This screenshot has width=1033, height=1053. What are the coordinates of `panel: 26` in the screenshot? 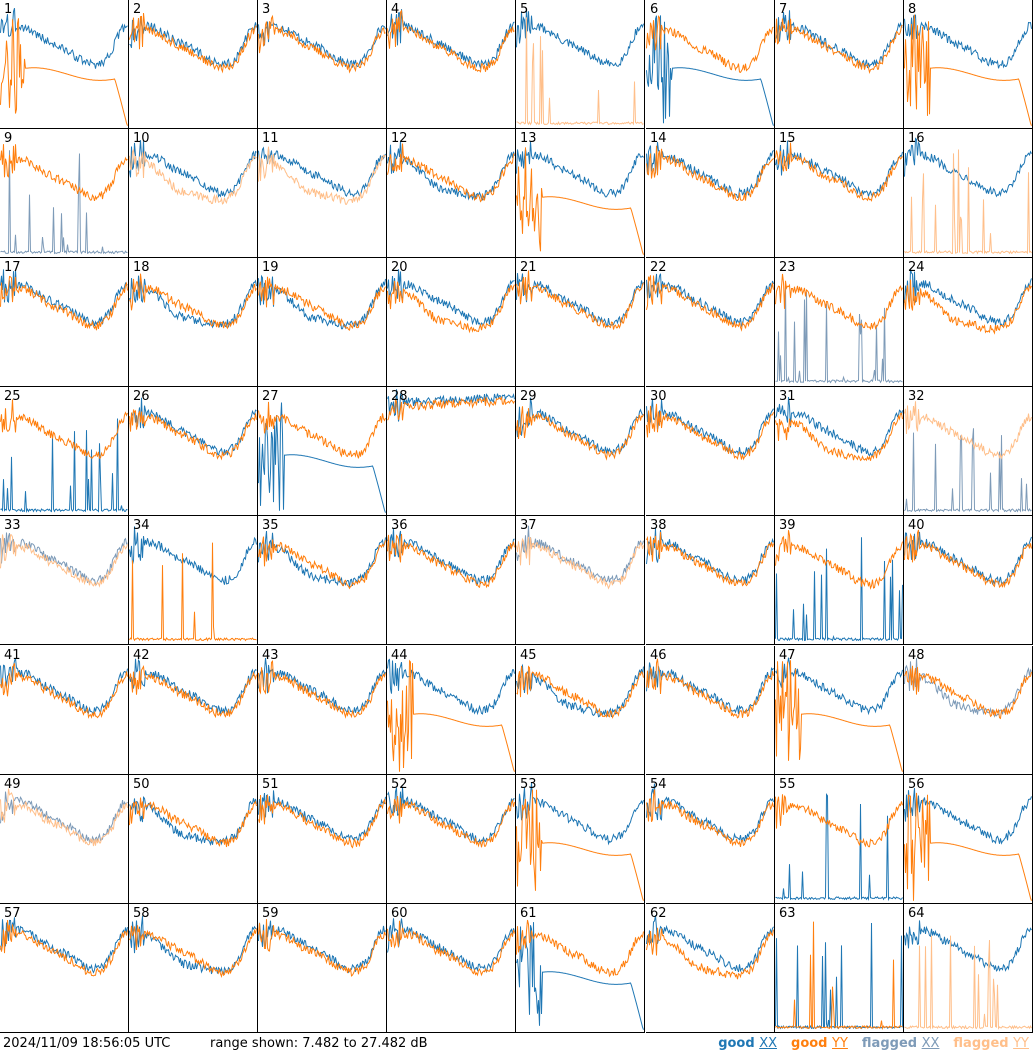 It's located at (193, 451).